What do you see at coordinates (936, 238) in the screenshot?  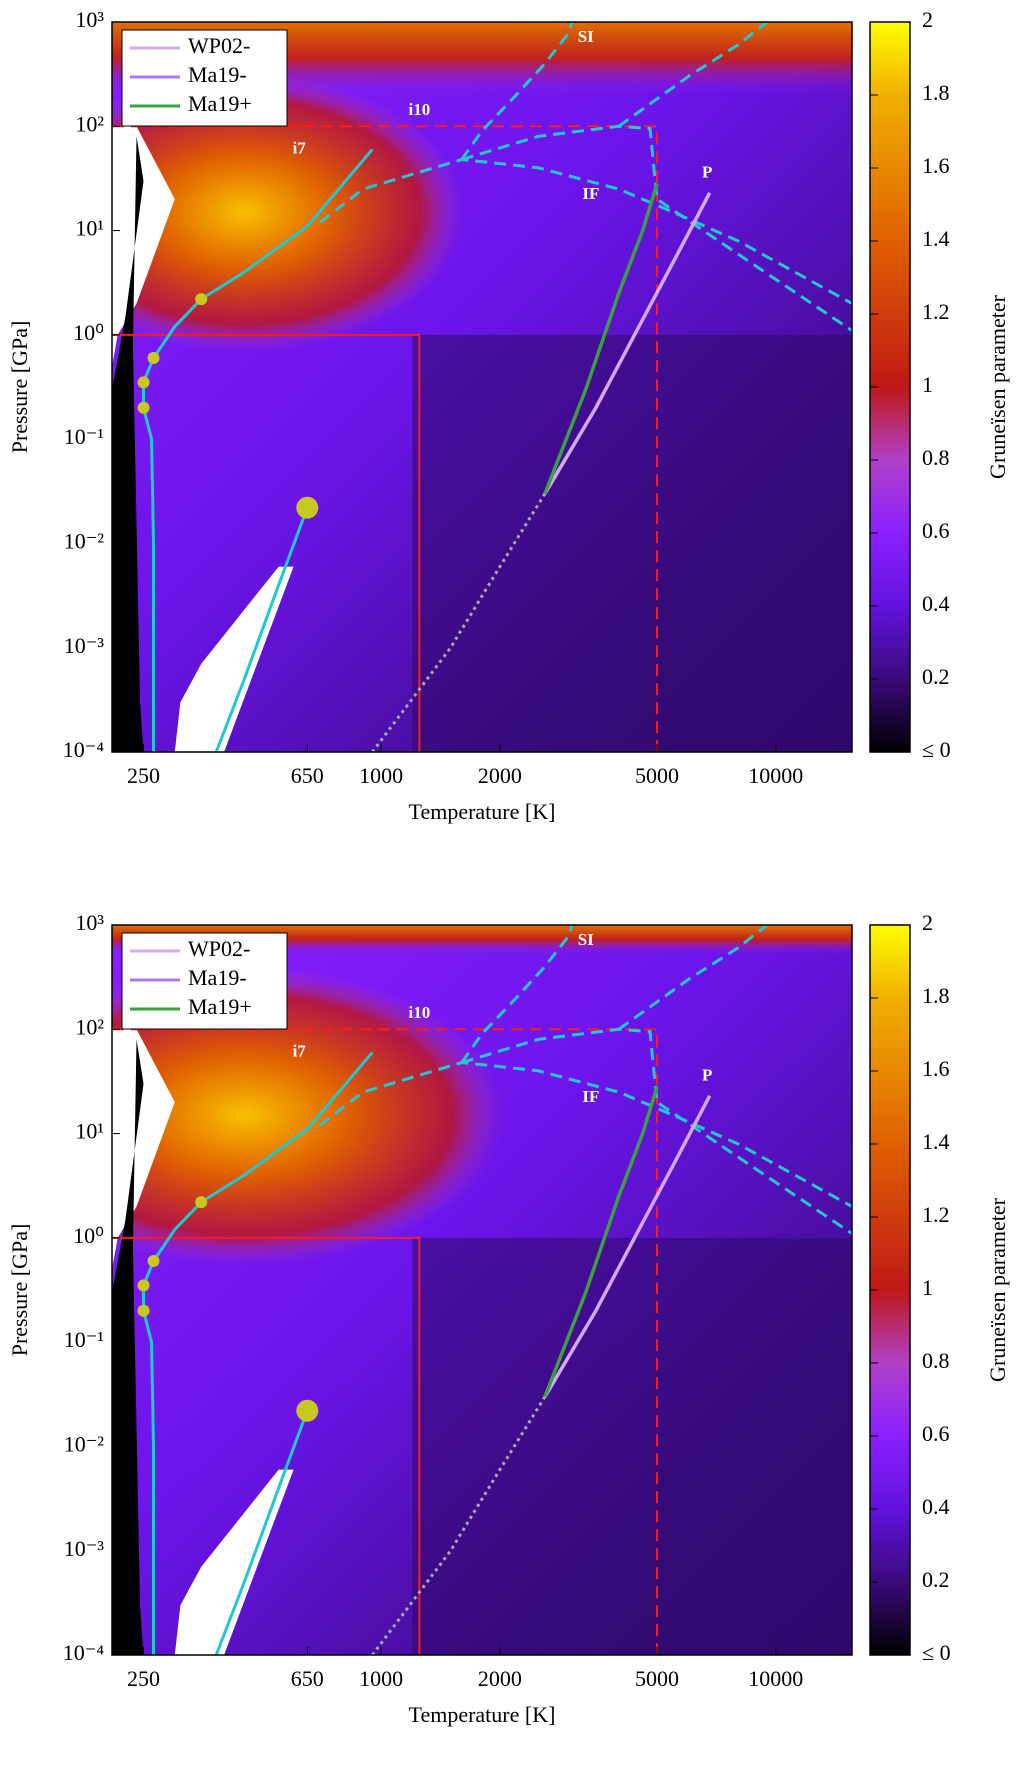 I see `colorbar-tick-label: 1.4` at bounding box center [936, 238].